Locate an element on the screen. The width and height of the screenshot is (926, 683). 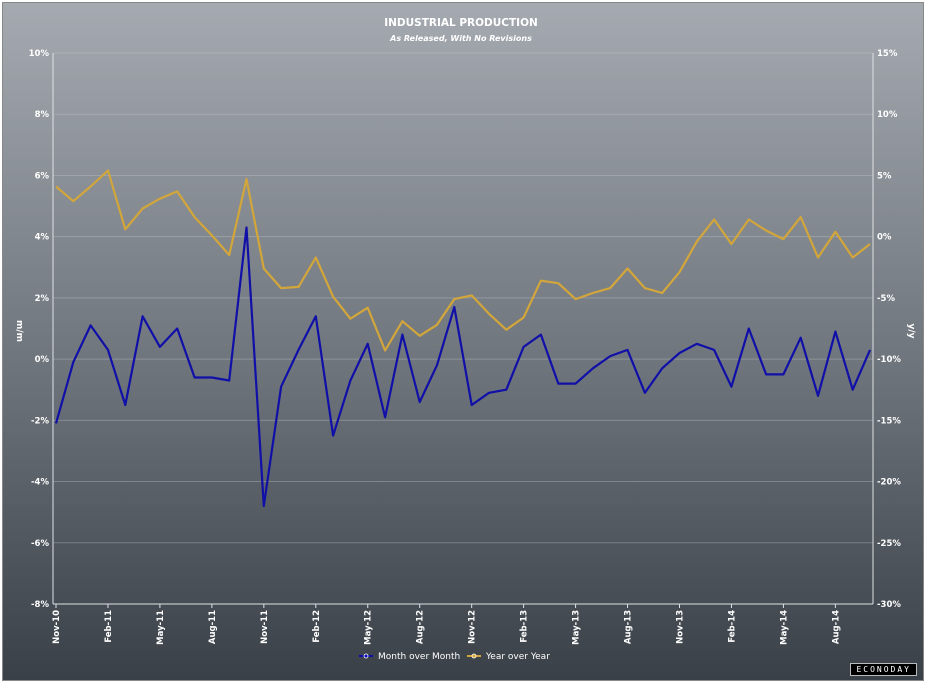
x-tick-label: Feb-11 is located at coordinates (109, 626).